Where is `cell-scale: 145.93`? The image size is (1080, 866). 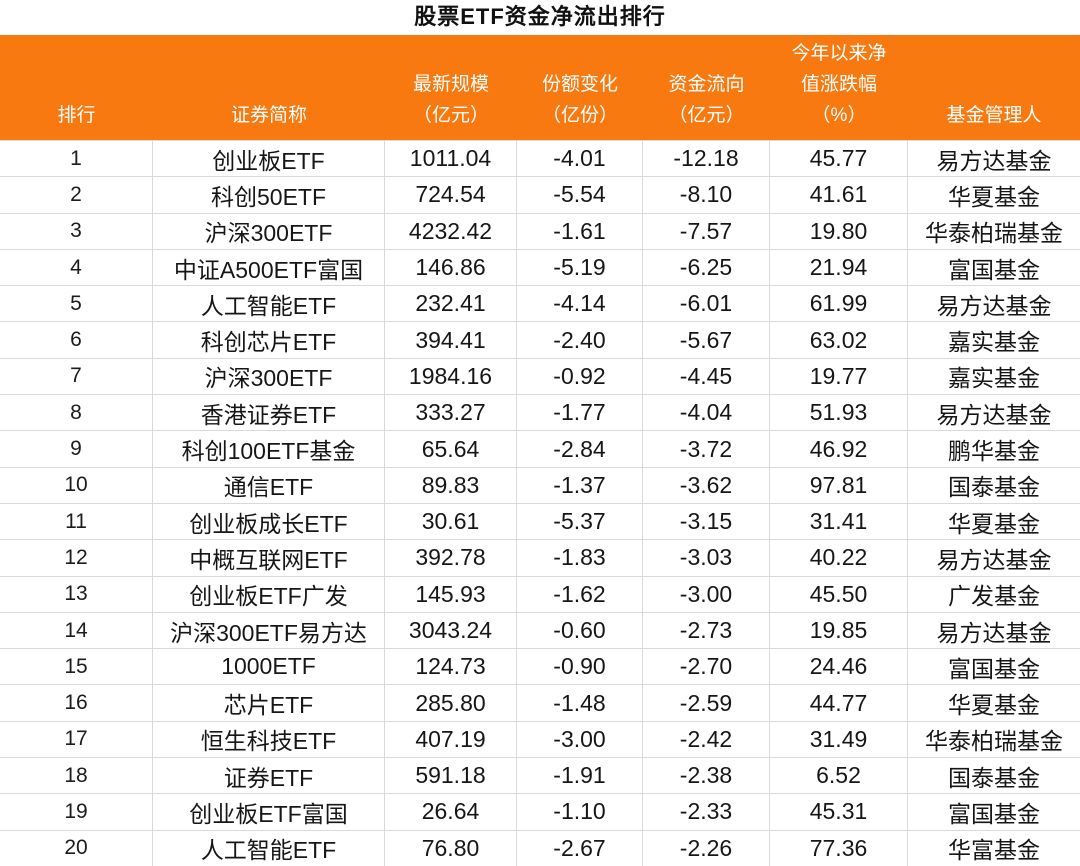 cell-scale: 145.93 is located at coordinates (451, 594).